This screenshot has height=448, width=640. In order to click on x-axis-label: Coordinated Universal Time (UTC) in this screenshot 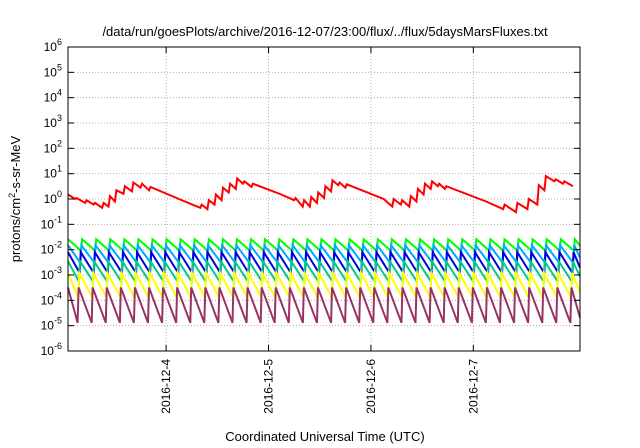, I will do `click(324, 436)`.